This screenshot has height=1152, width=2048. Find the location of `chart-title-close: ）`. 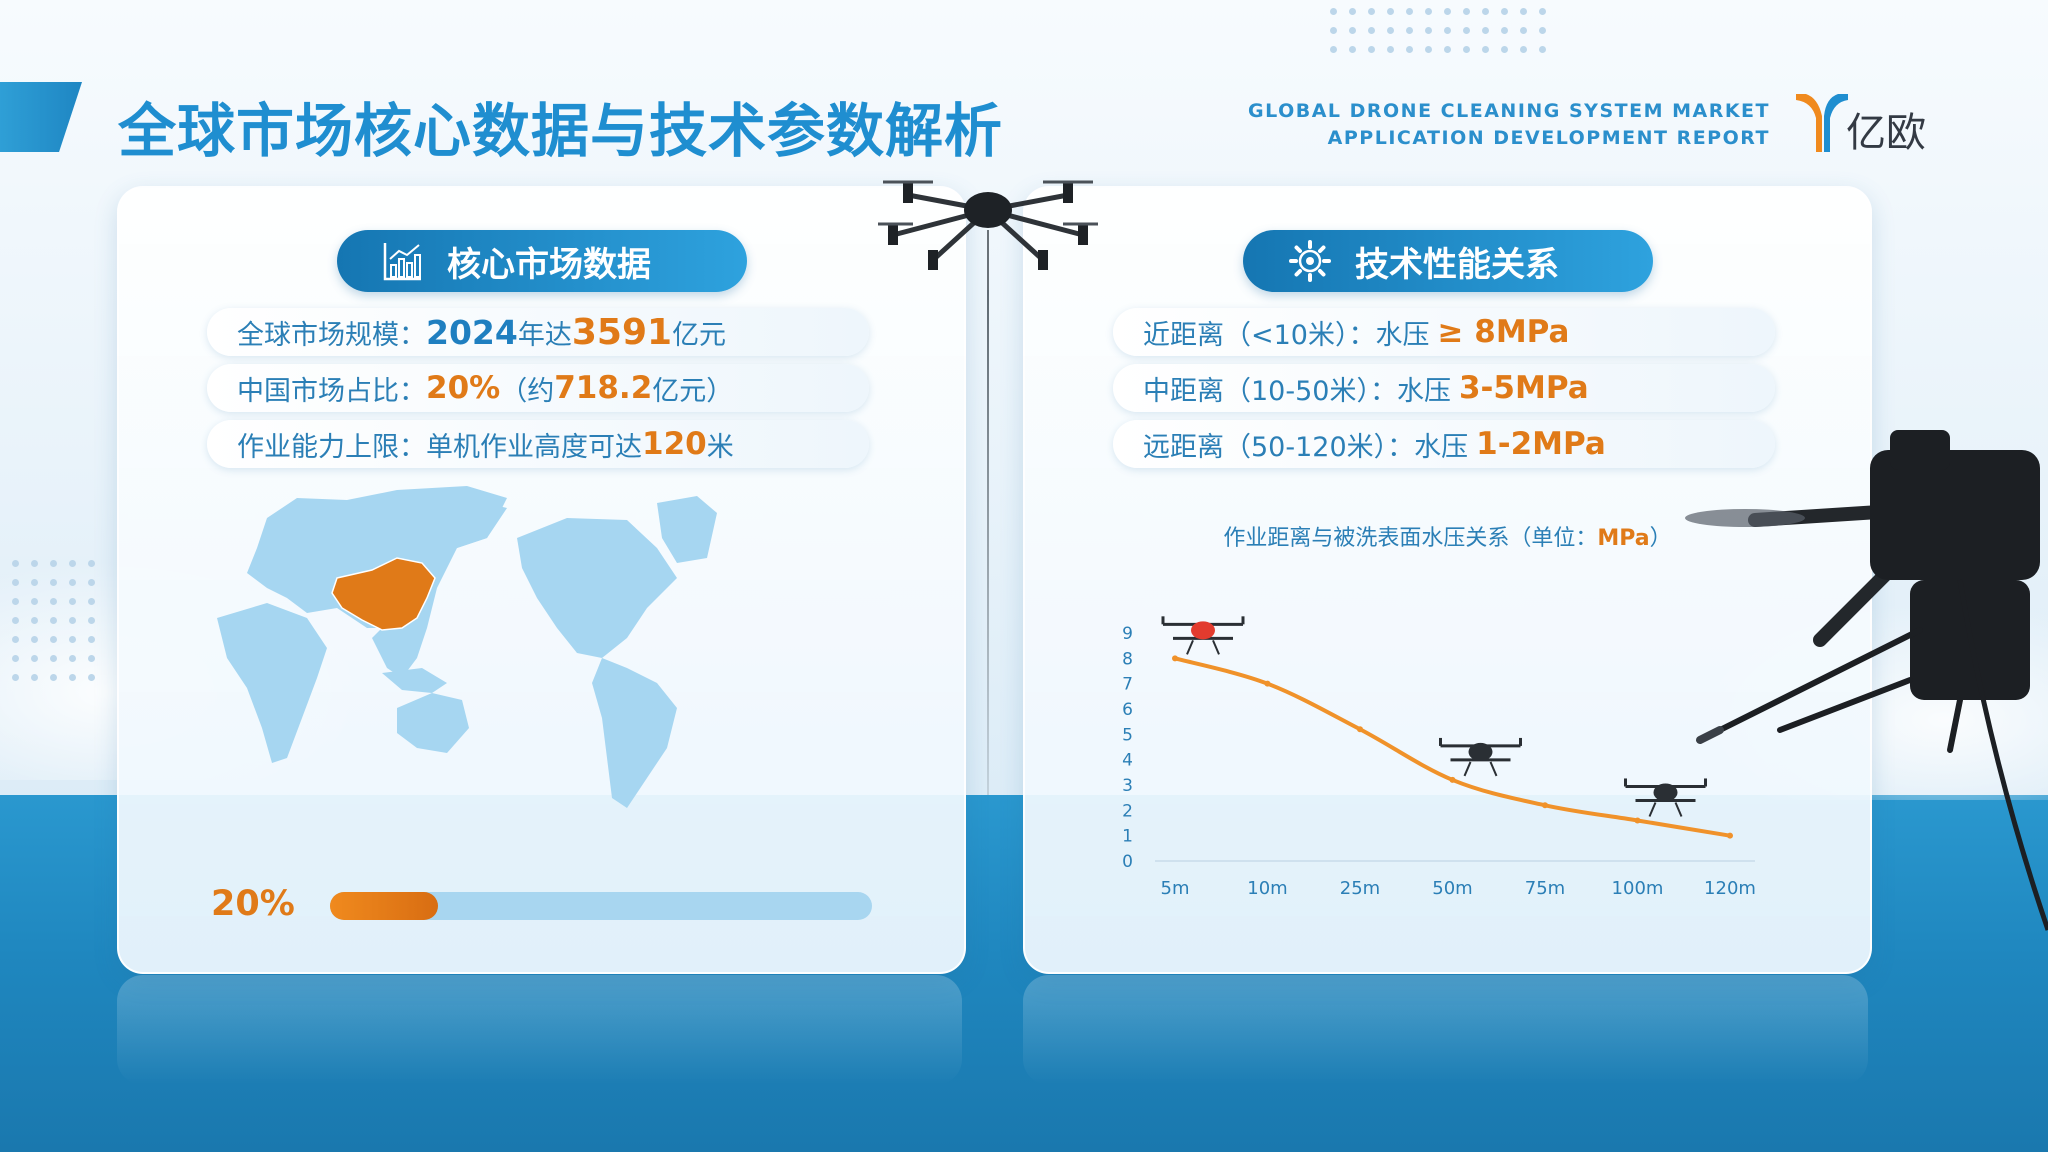

chart-title-close: ） is located at coordinates (1660, 538).